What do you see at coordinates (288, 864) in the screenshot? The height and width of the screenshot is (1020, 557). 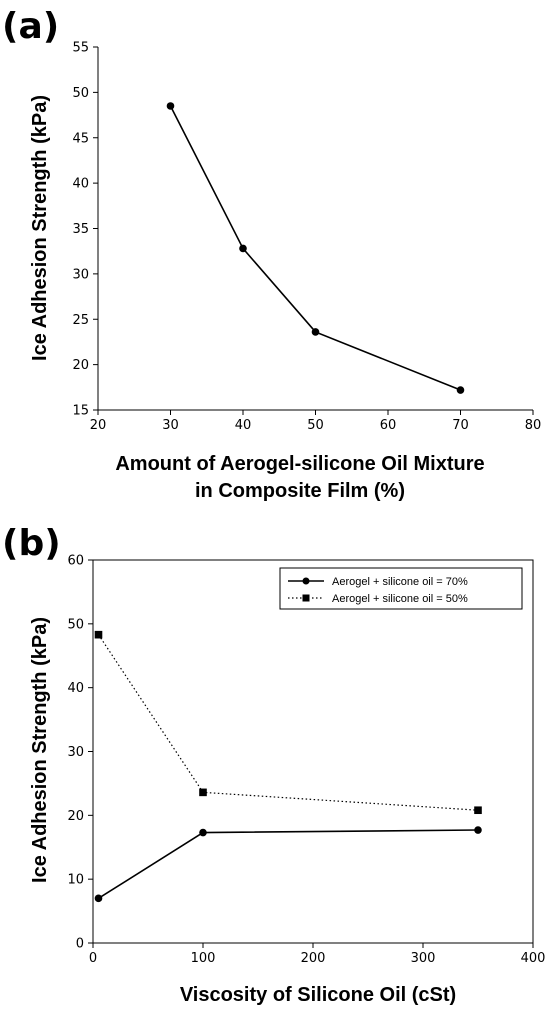 I see `panel-b-series-0-line` at bounding box center [288, 864].